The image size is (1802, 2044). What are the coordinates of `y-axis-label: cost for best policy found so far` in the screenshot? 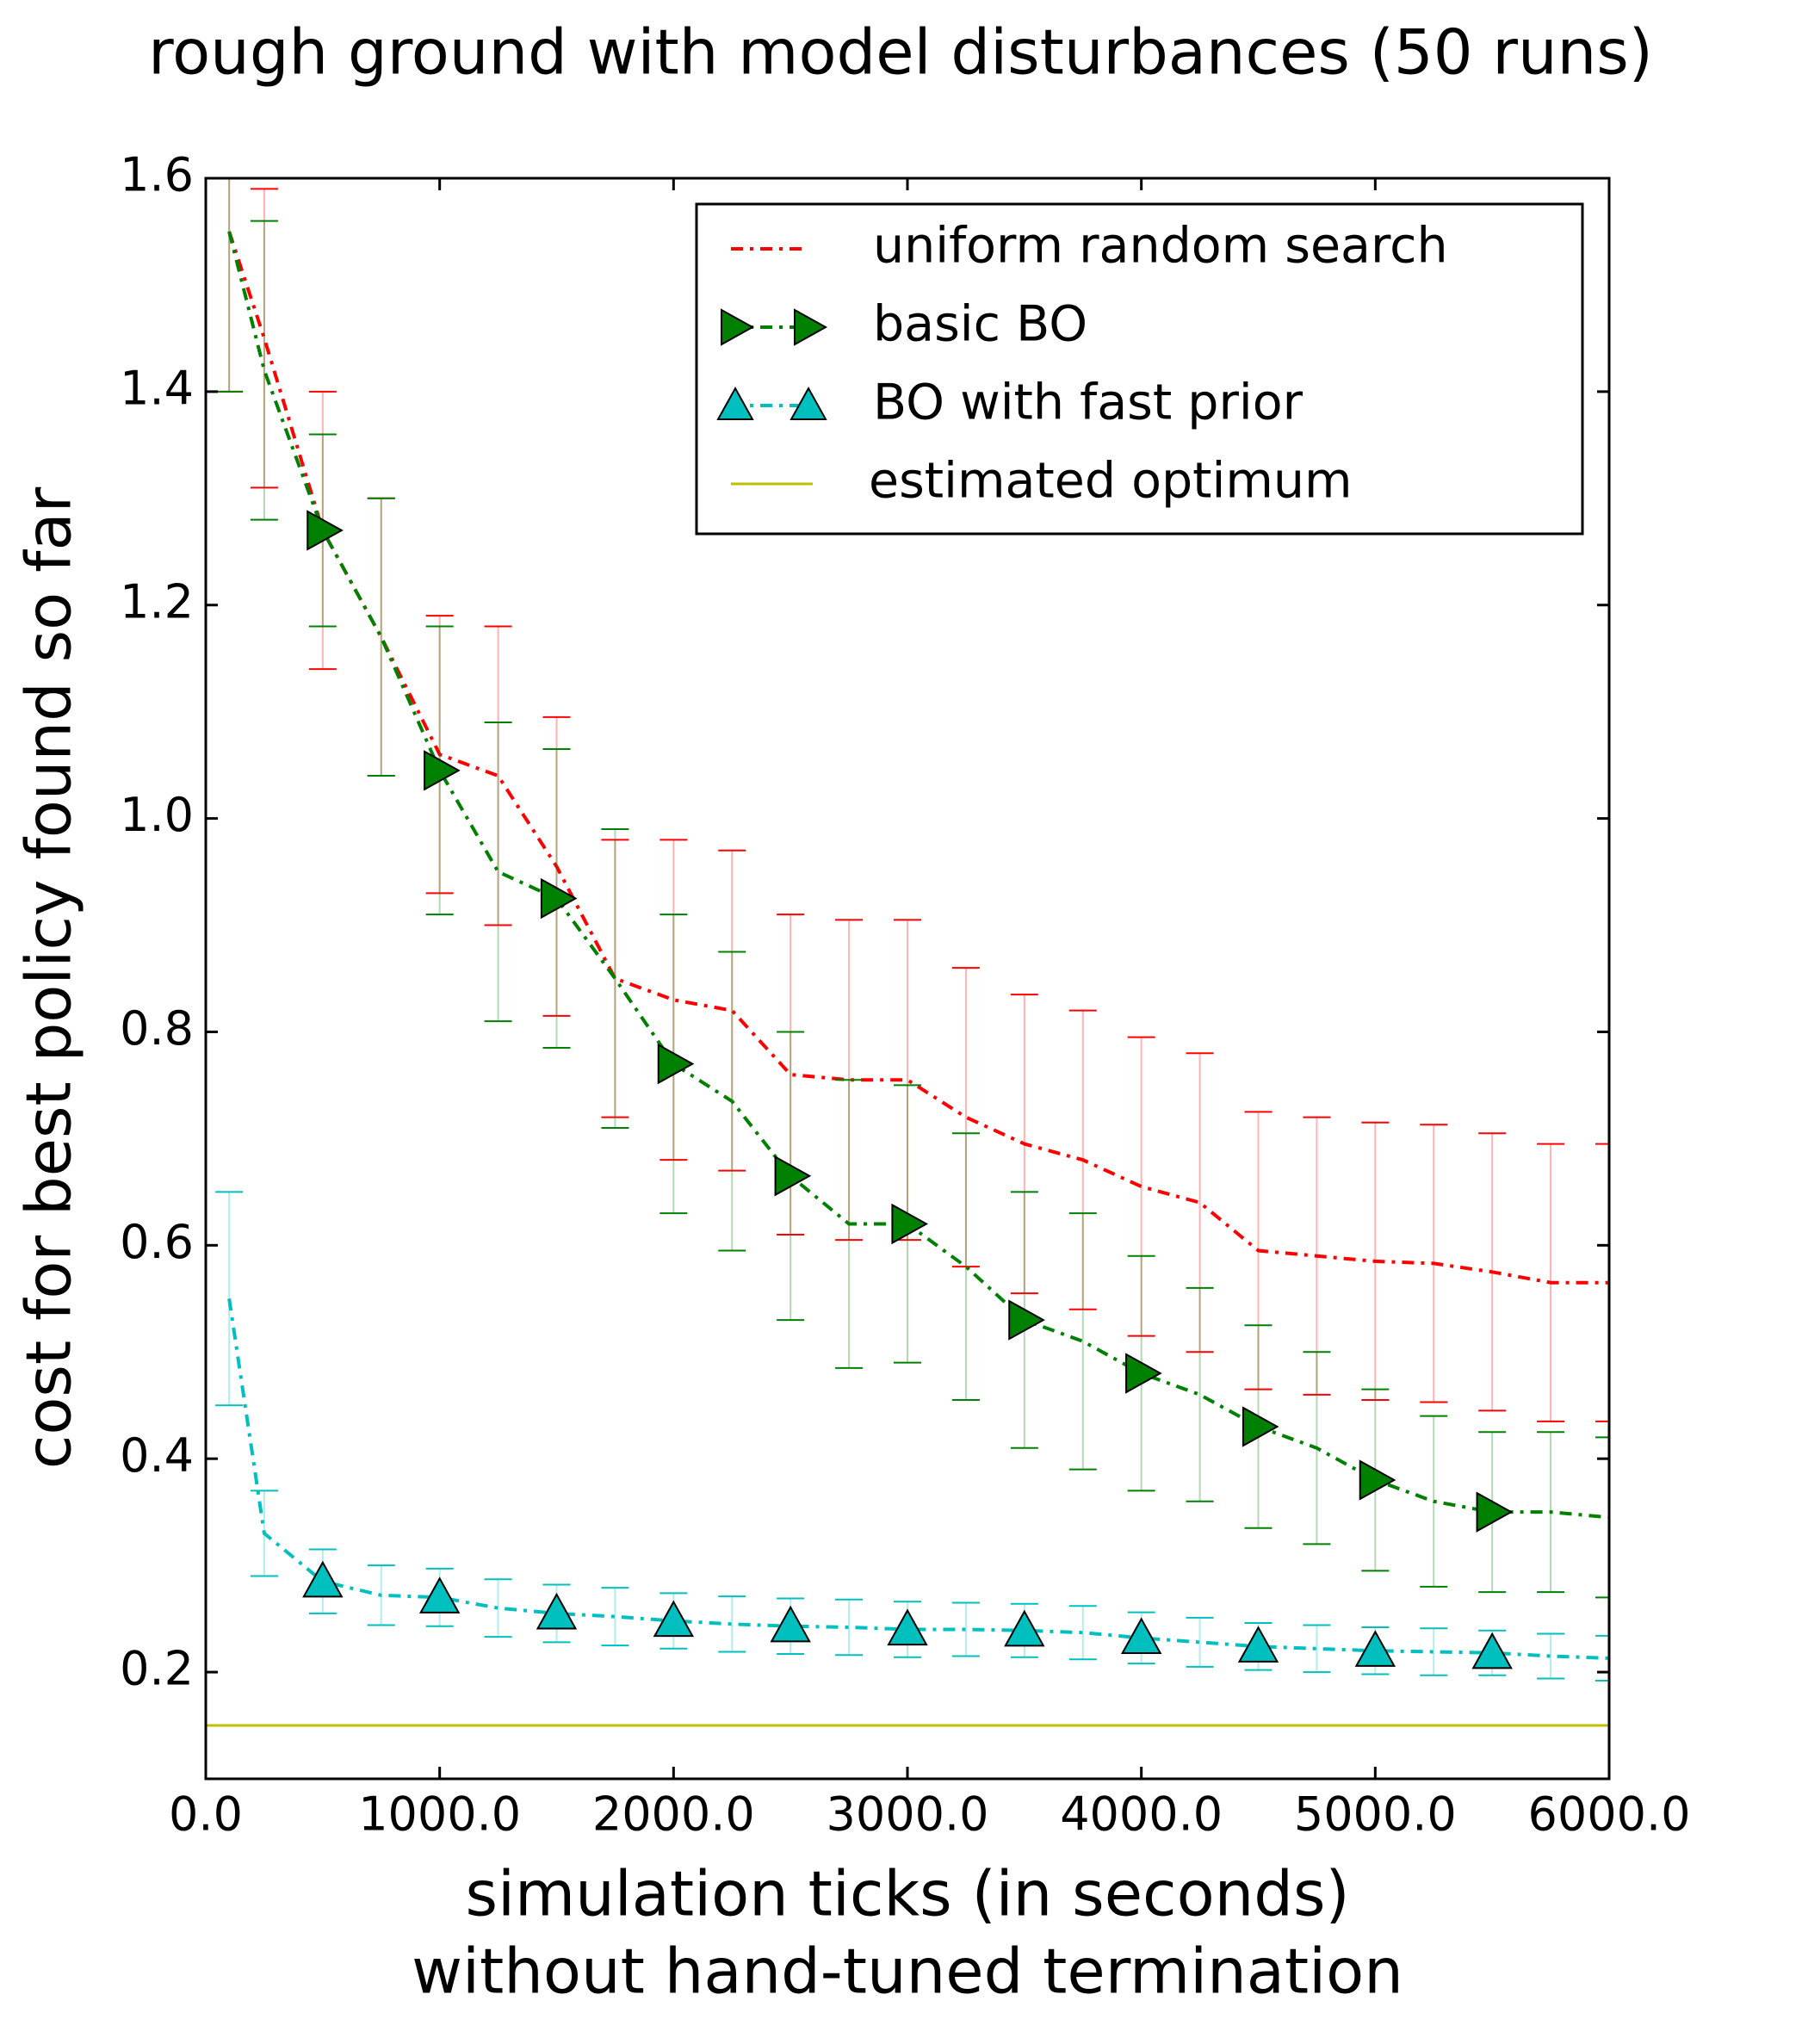 It's located at (49, 978).